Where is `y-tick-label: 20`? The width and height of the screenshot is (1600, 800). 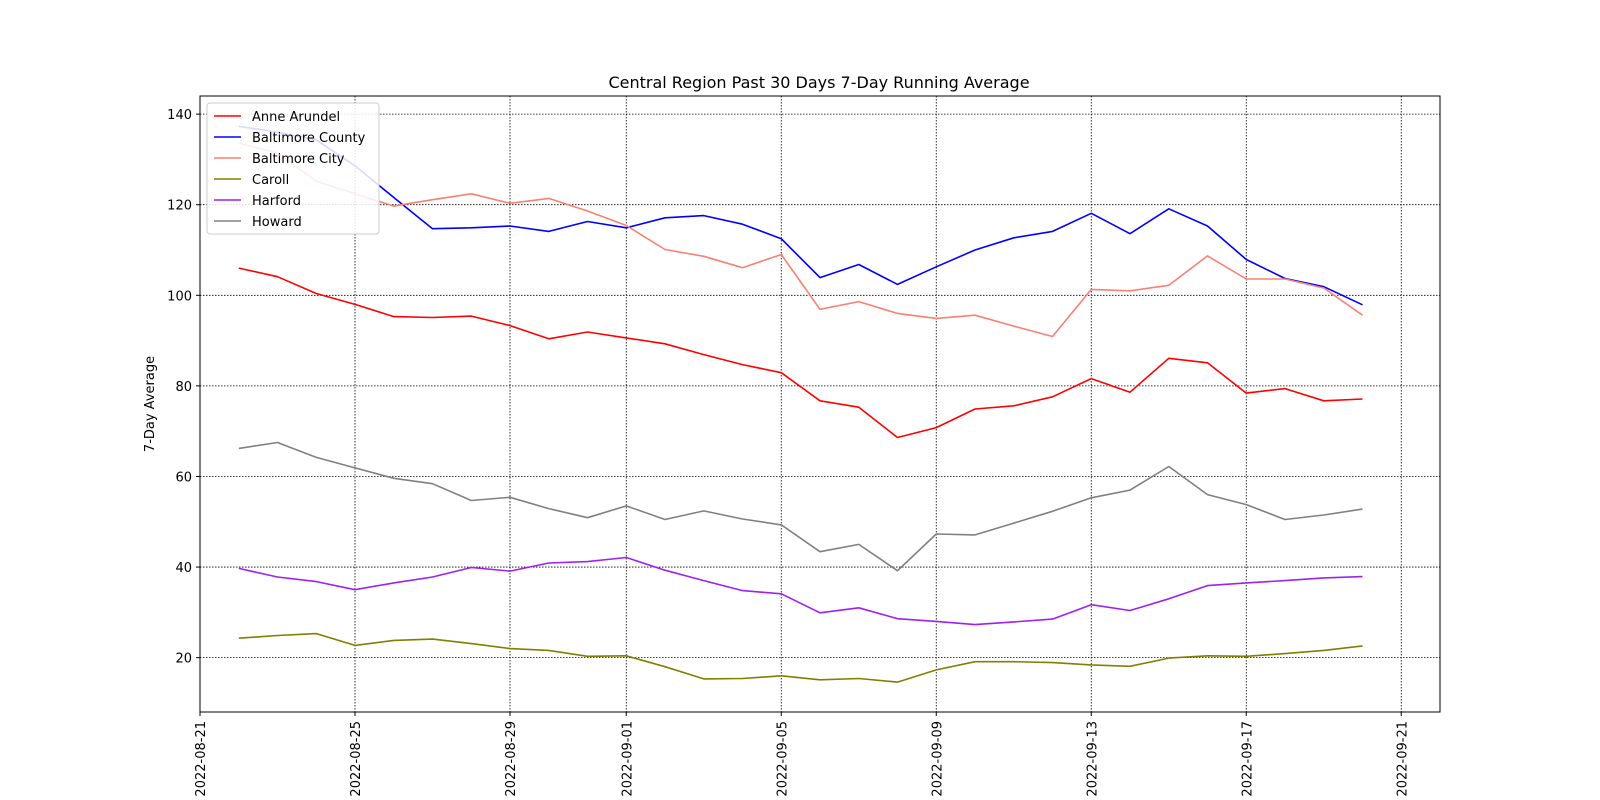 y-tick-label: 20 is located at coordinates (183, 659).